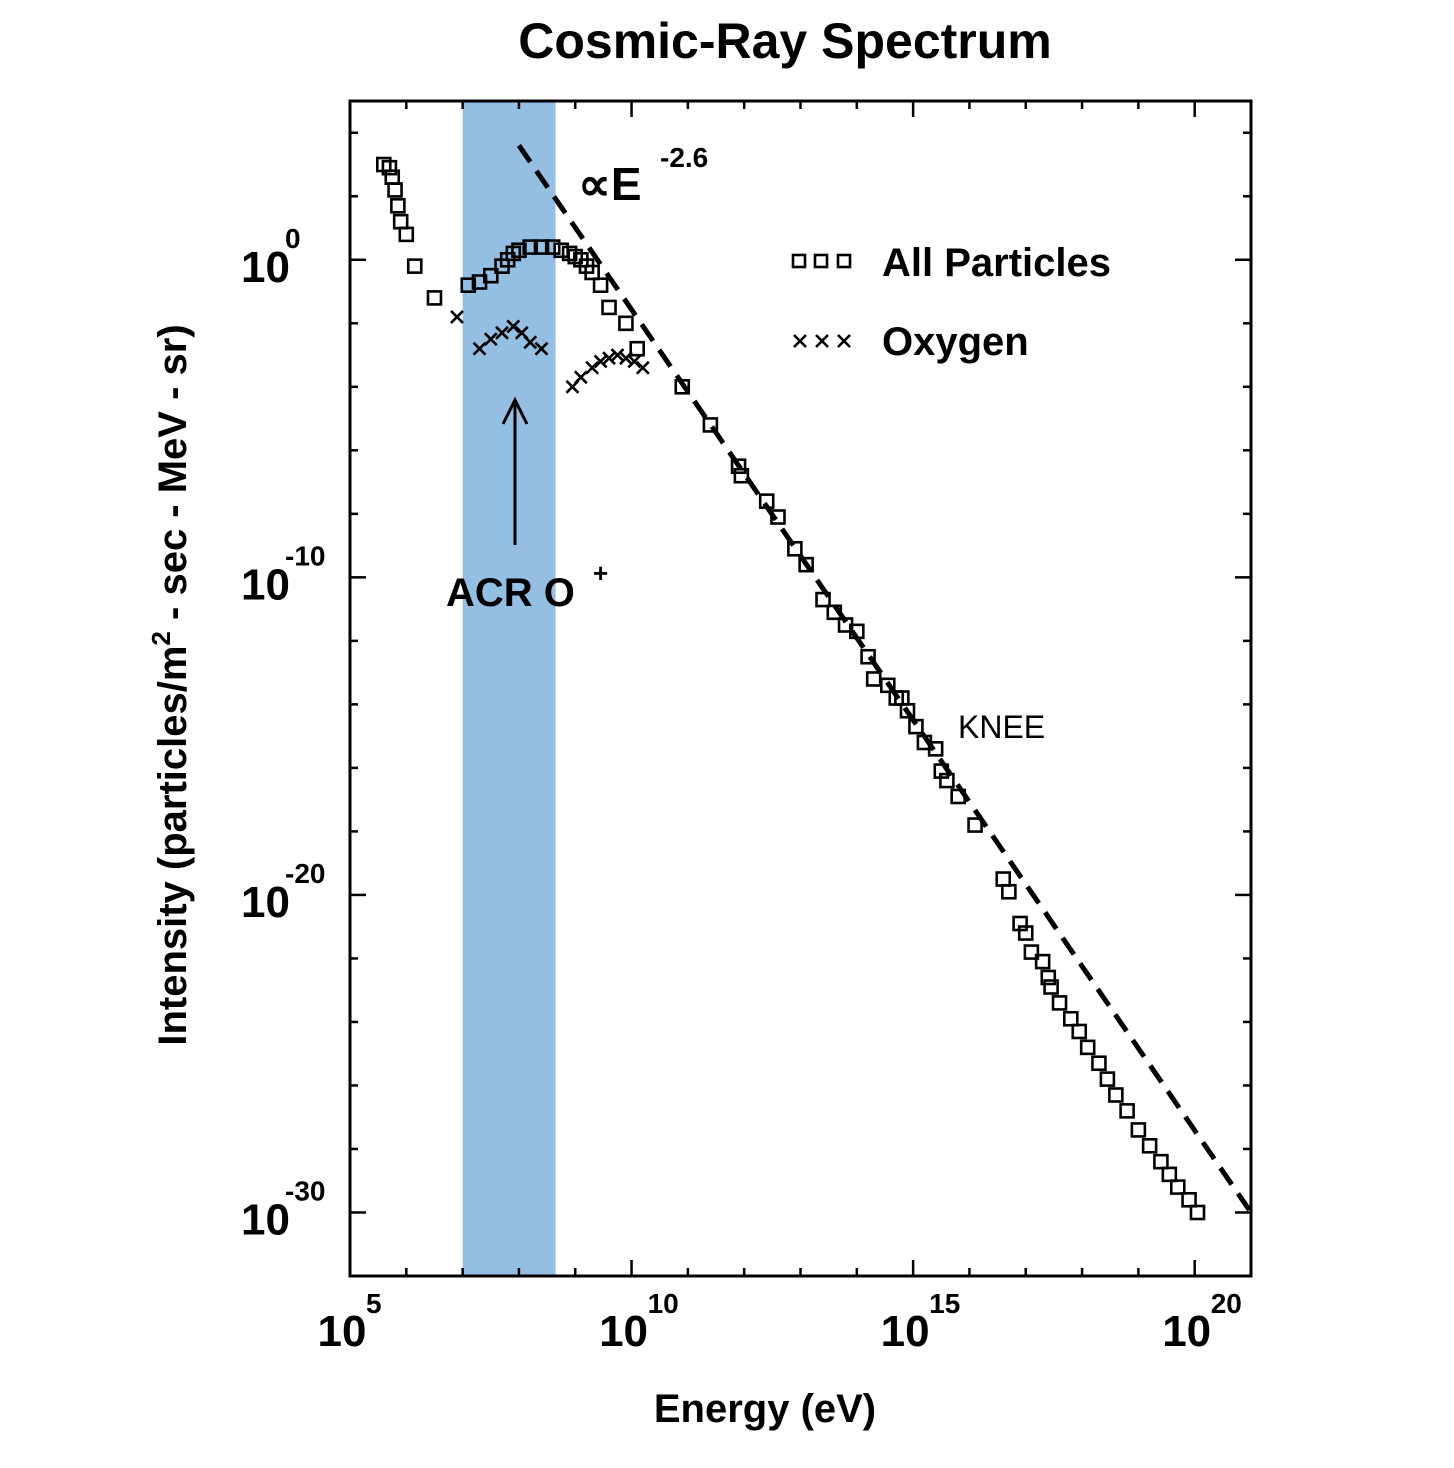  Describe the element at coordinates (844, 341) in the screenshot. I see `legend-cross-marker` at that location.